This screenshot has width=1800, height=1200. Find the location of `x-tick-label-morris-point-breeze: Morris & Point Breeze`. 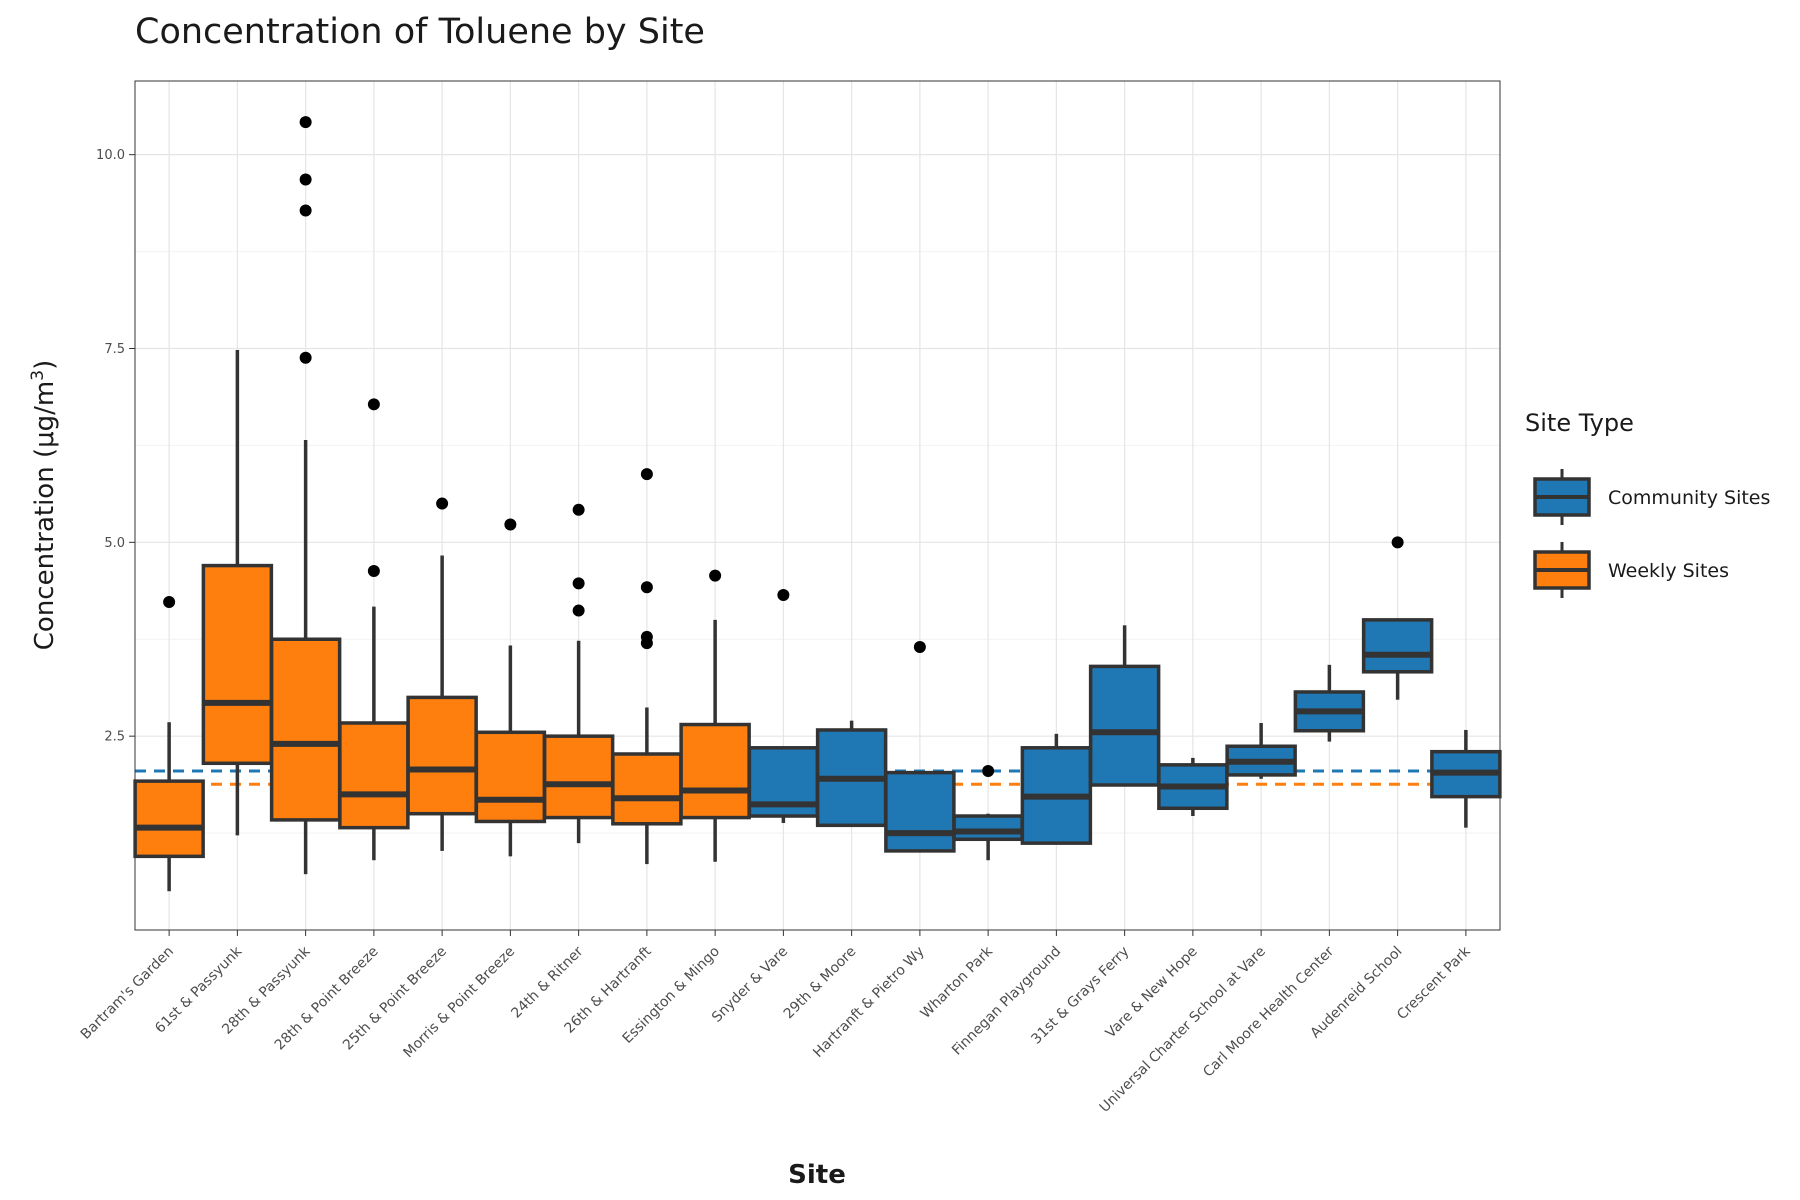

x-tick-label-morris-point-breeze: Morris & Point Breeze is located at coordinates (460, 1003).